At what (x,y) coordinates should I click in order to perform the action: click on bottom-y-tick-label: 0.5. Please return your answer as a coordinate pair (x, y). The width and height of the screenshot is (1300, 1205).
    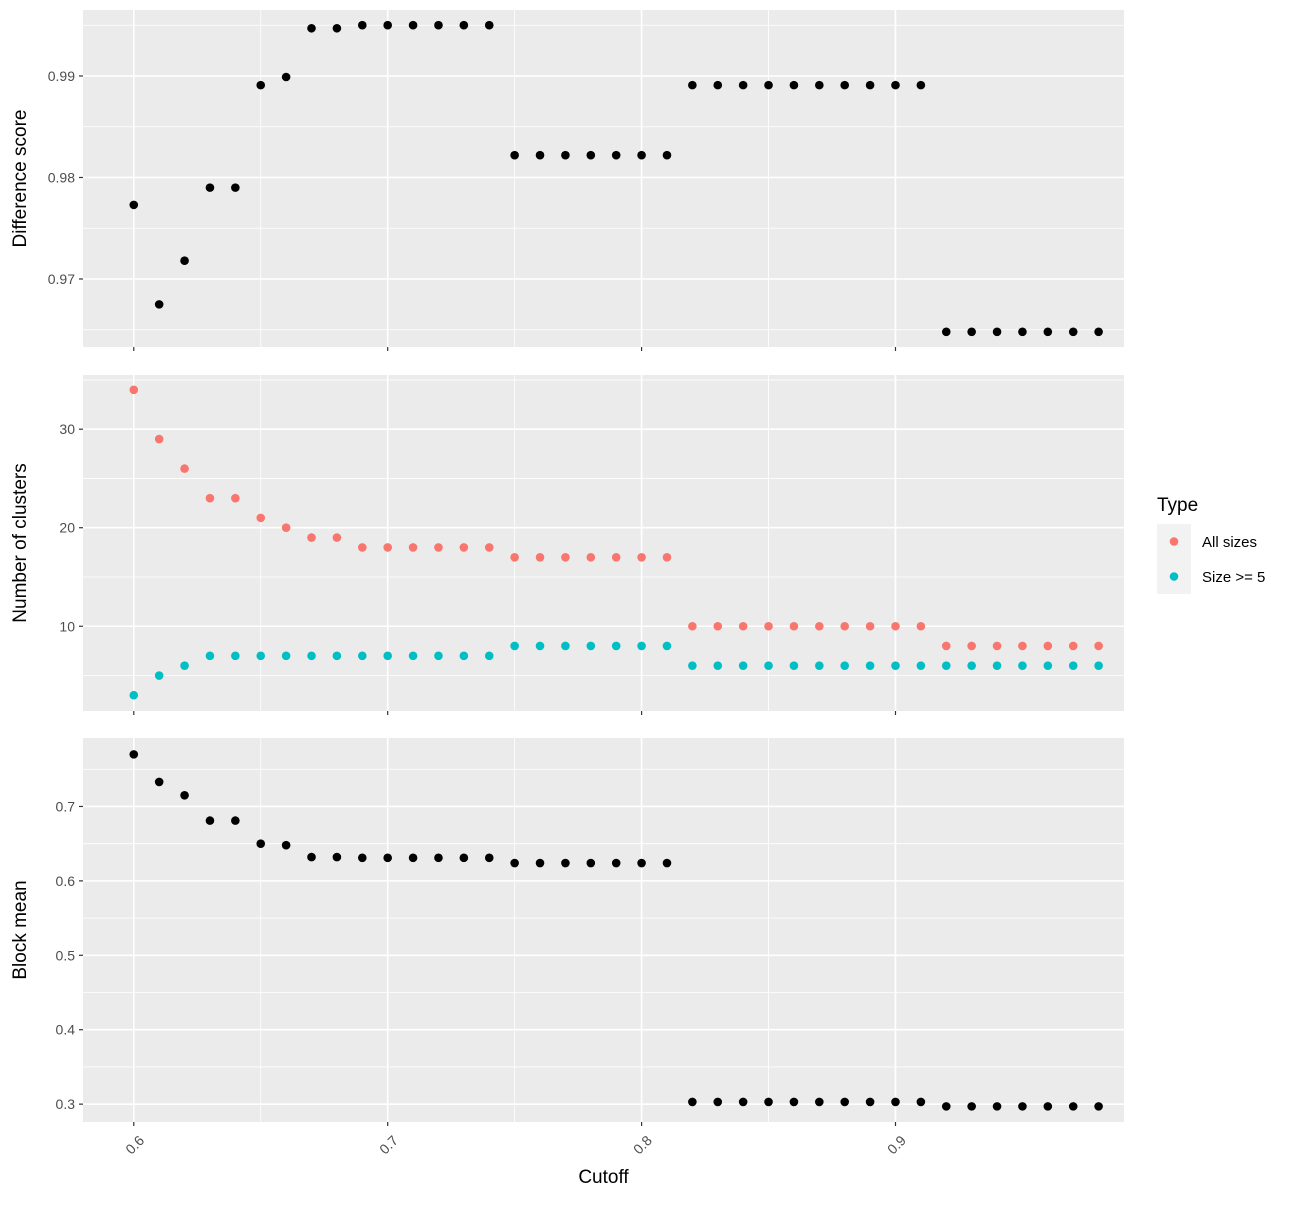
    Looking at the image, I should click on (66, 955).